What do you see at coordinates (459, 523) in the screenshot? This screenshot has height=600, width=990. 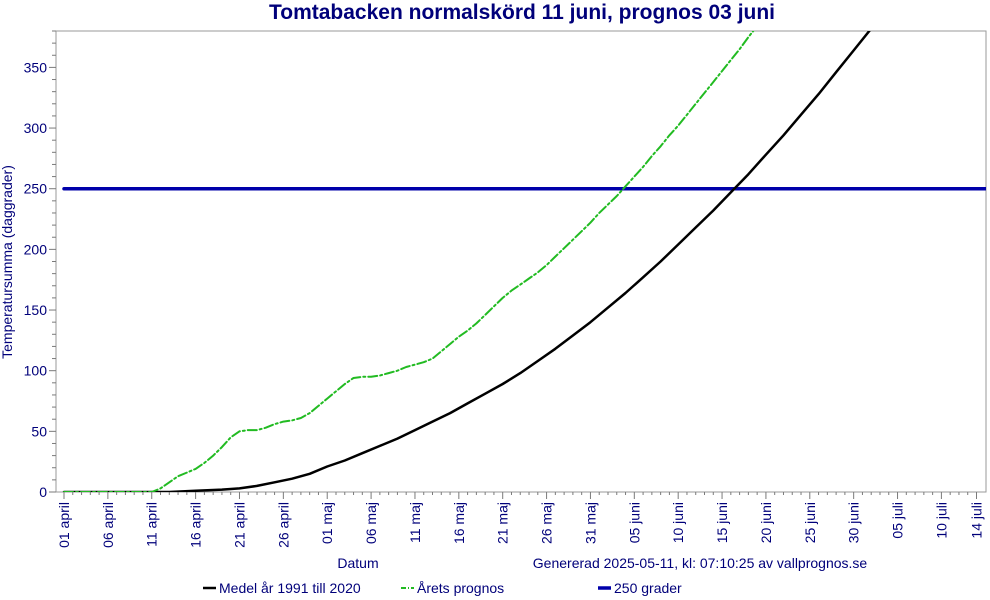 I see `x-tick-label: 16 maj` at bounding box center [459, 523].